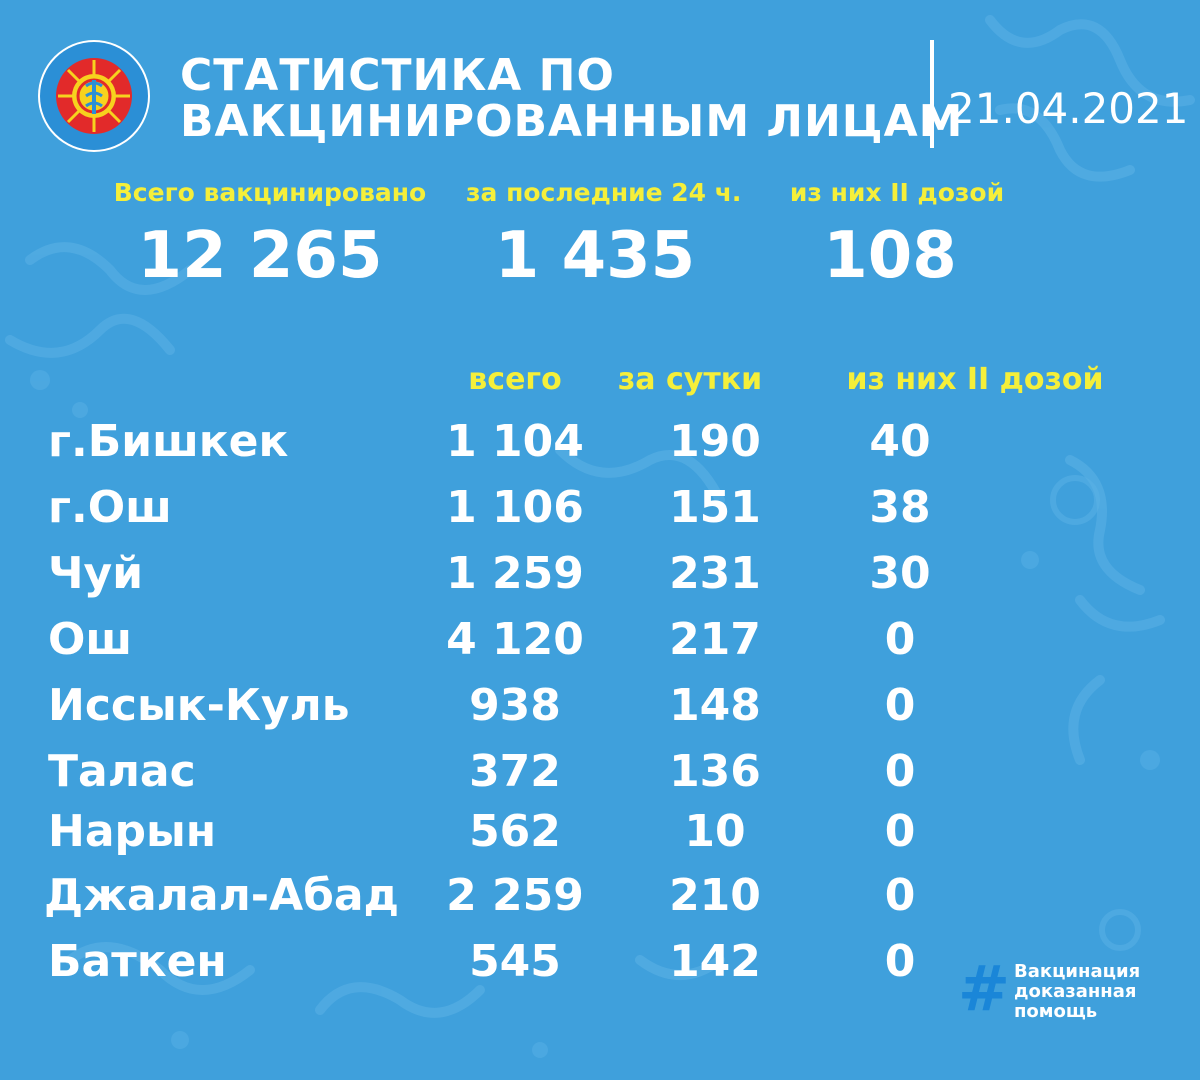 This screenshot has height=1080, width=1200. I want to click on region-day: 10, so click(715, 831).